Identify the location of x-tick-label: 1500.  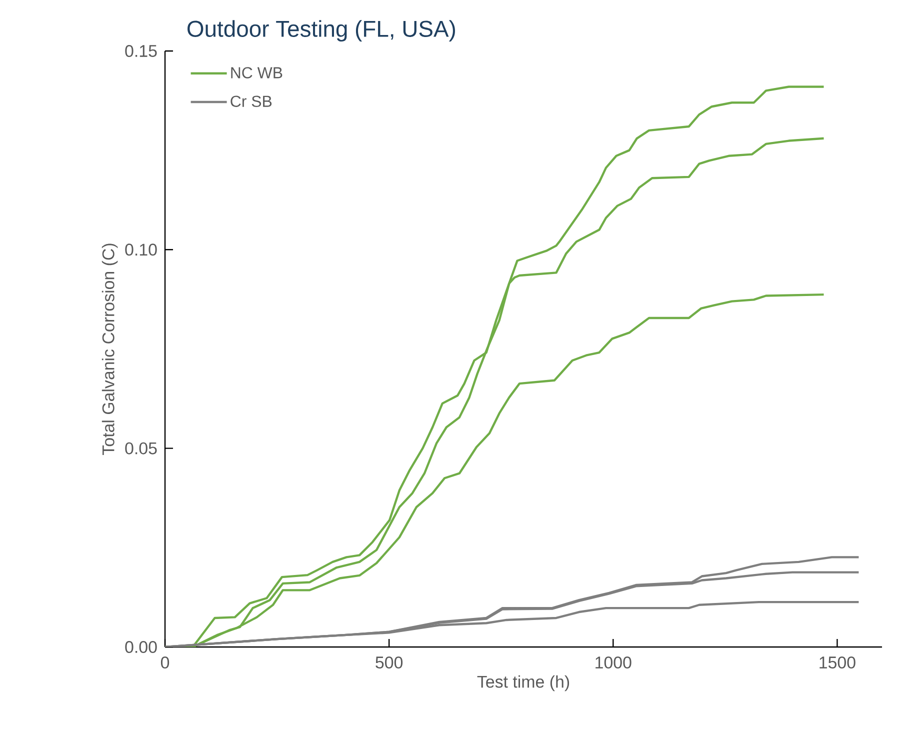
(838, 662).